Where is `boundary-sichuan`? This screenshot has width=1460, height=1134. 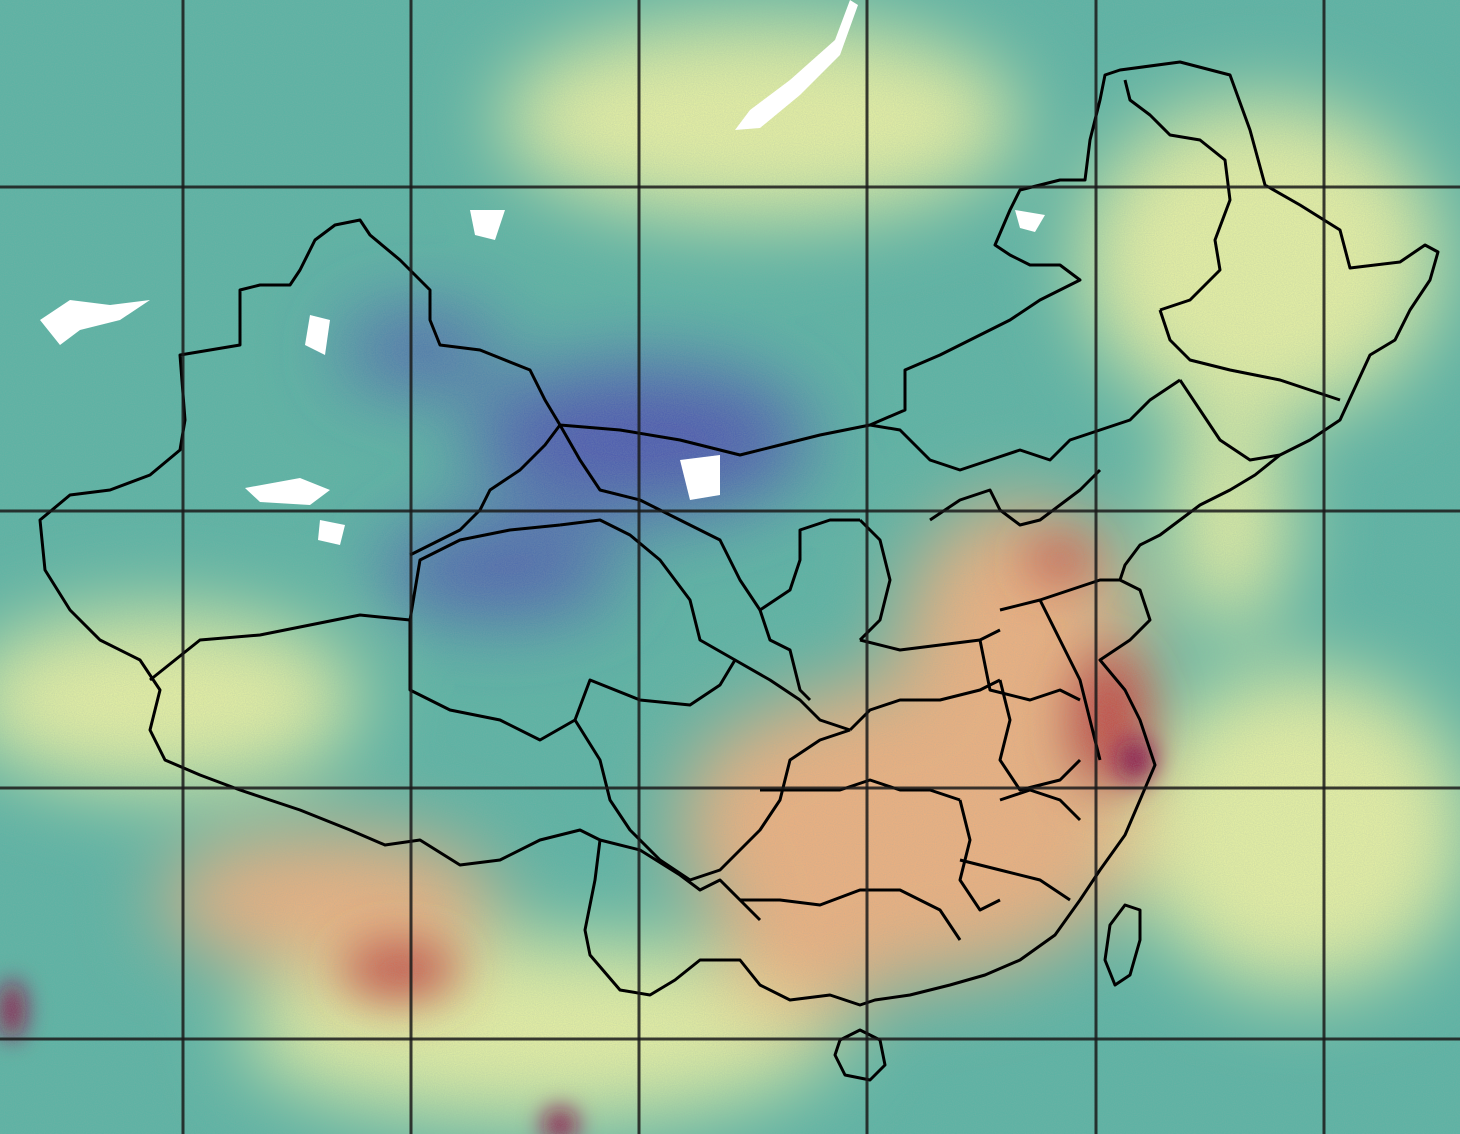
boundary-sichuan is located at coordinates (712, 800).